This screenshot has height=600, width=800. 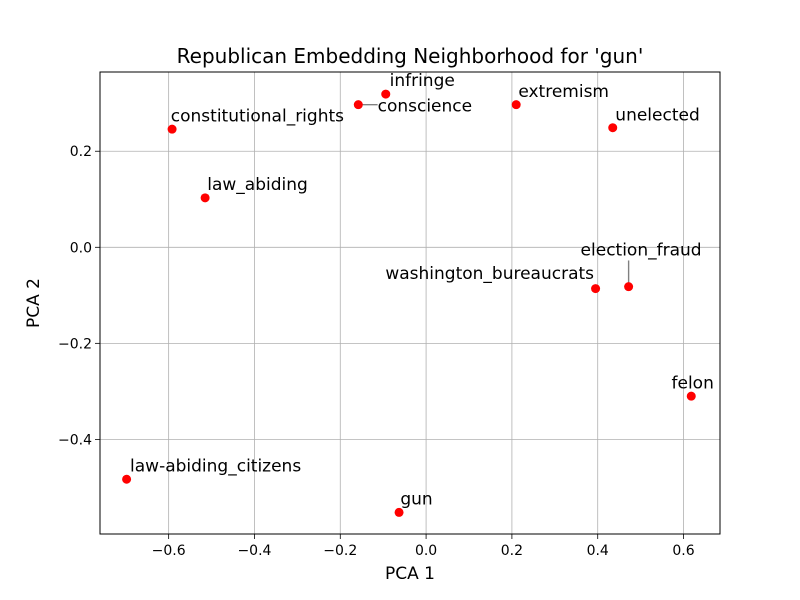 I want to click on point-label: infringe, so click(x=422, y=81).